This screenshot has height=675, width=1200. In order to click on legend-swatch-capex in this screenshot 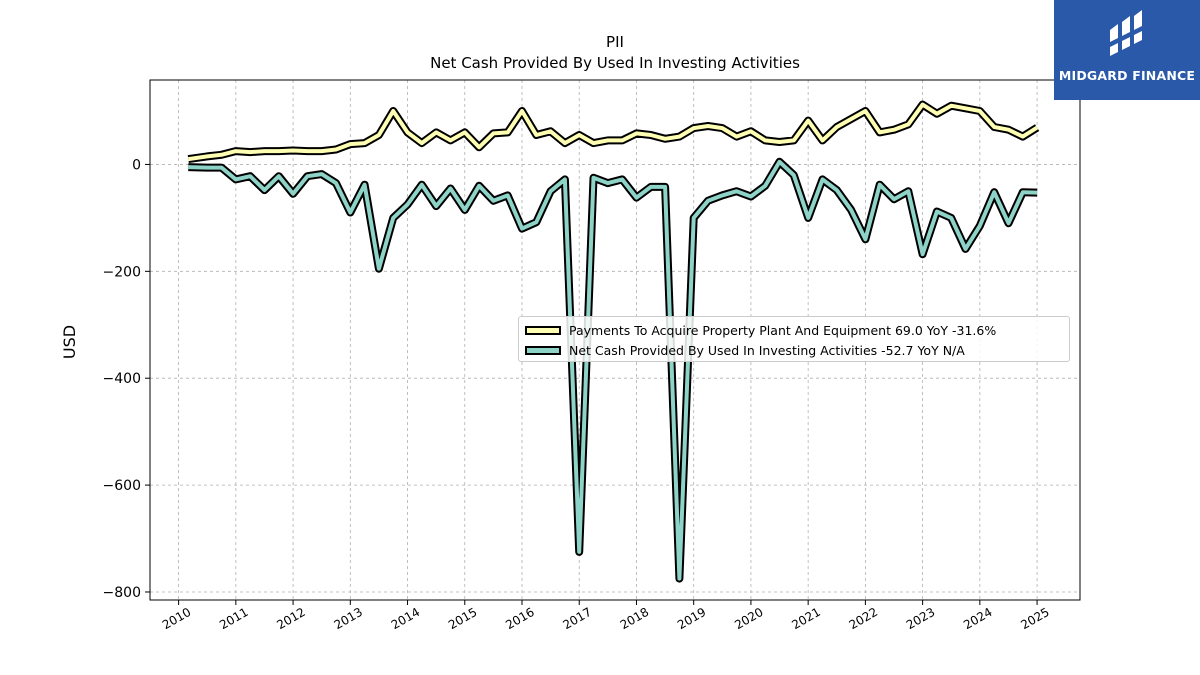, I will do `click(543, 330)`.